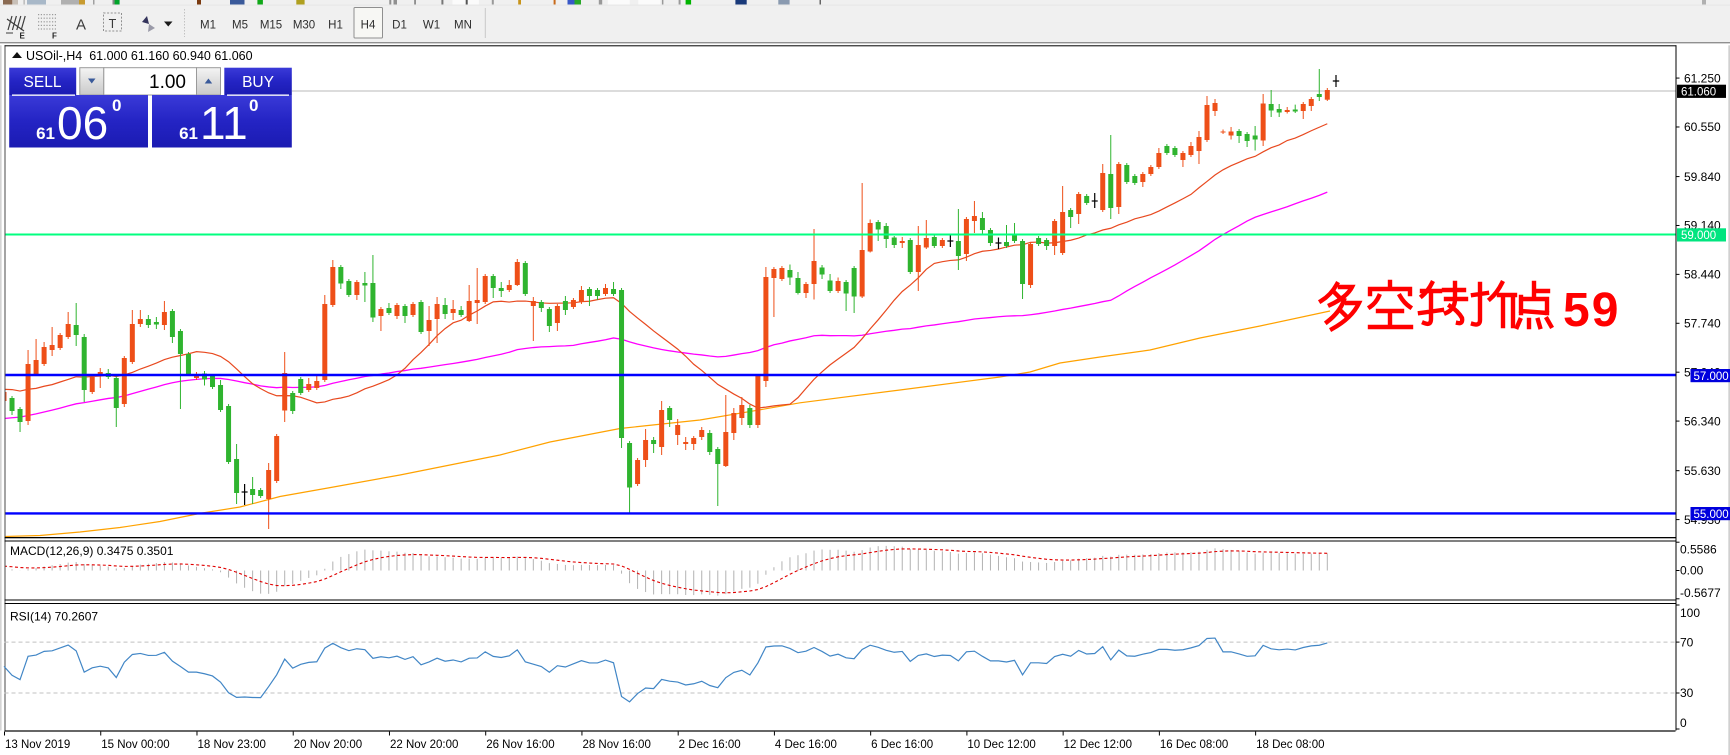 This screenshot has width=1730, height=755. I want to click on svg-text: M30, so click(304, 26).